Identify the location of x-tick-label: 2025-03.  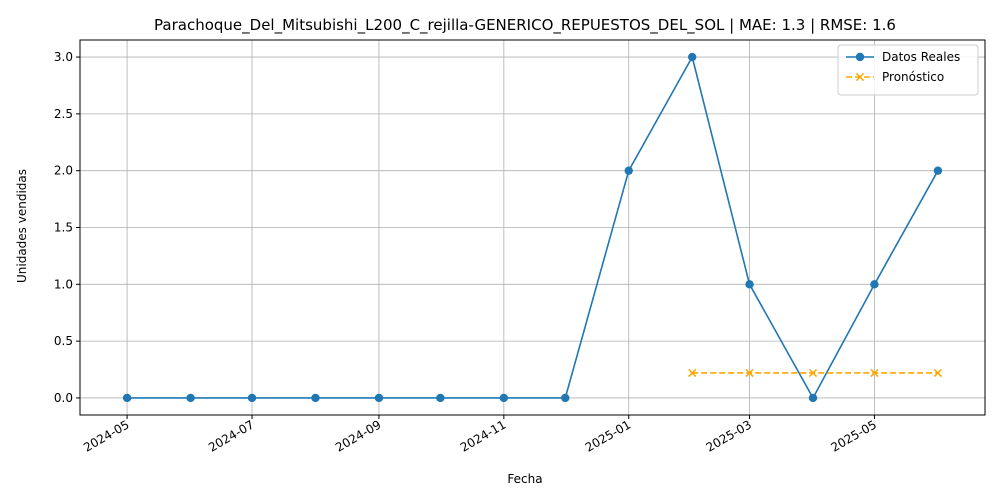
(729, 435).